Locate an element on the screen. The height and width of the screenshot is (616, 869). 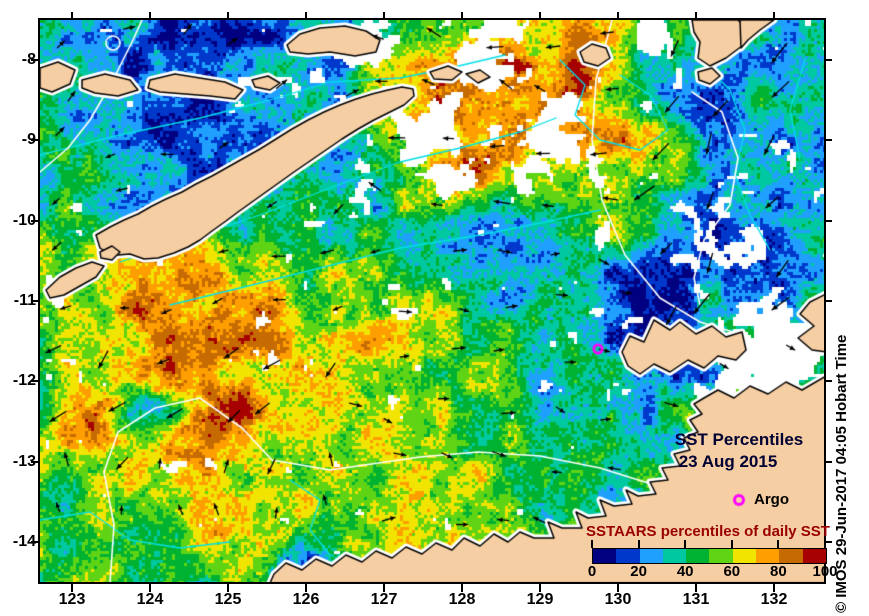
colorbar-tick-label: 80 is located at coordinates (778, 571).